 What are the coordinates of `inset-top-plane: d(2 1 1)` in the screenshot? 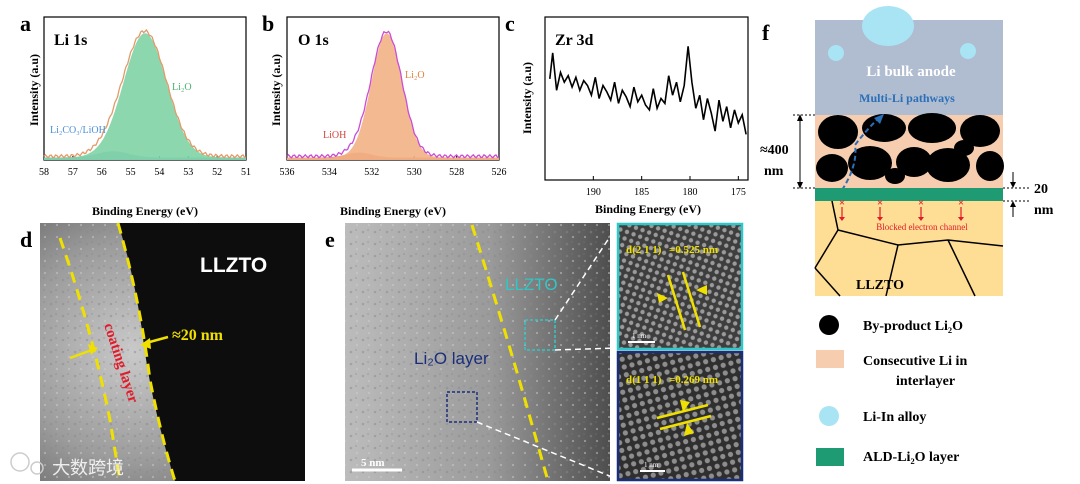 It's located at (644, 250).